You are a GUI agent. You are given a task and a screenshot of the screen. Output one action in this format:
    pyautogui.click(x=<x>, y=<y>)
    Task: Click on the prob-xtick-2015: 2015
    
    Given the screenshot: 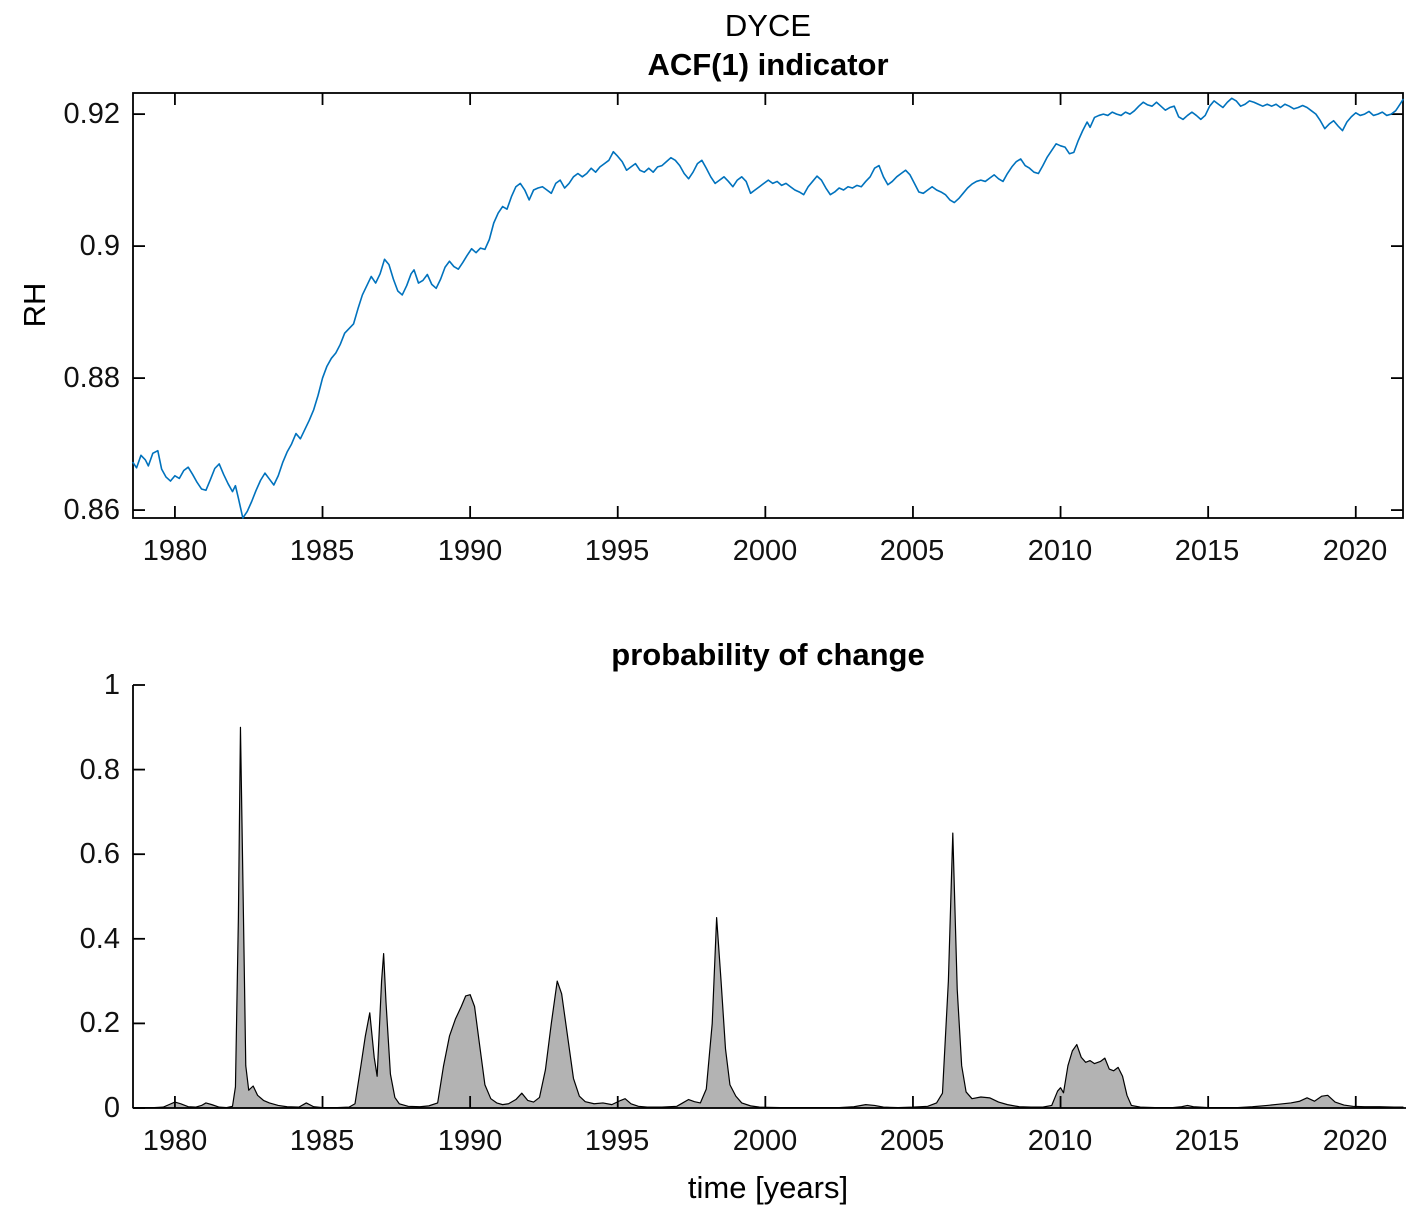 What is the action you would take?
    pyautogui.click(x=1207, y=1141)
    